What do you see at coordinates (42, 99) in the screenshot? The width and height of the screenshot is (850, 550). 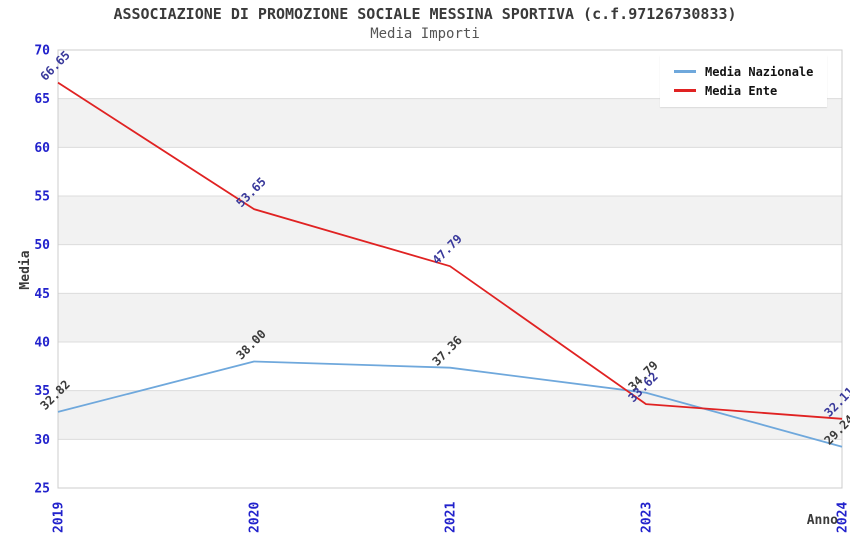 I see `y-tick-label: 65` at bounding box center [42, 99].